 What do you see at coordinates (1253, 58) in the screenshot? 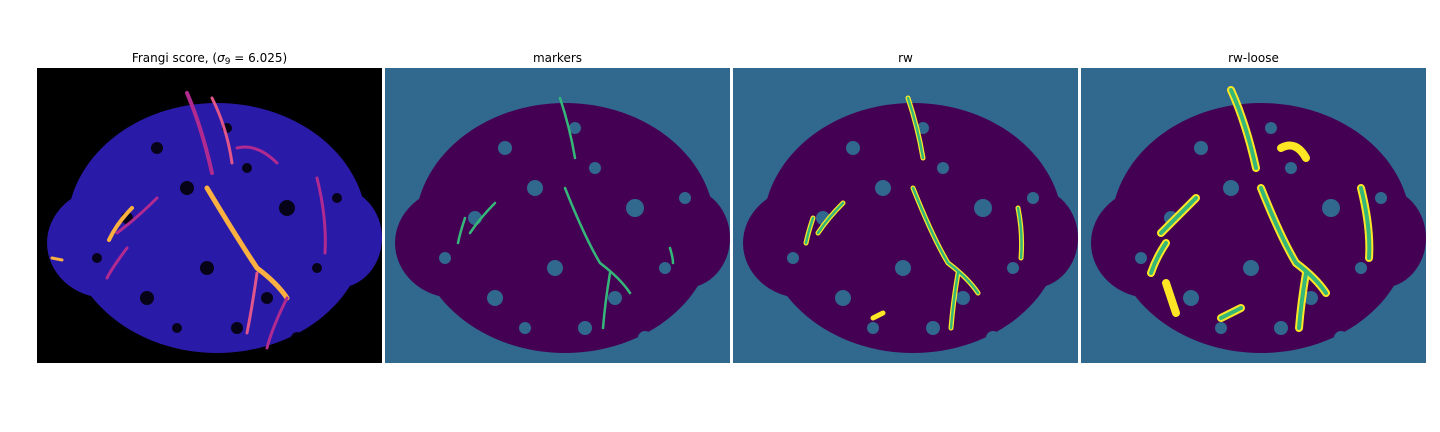
I see `rw-loose-panel-title: rw-loose` at bounding box center [1253, 58].